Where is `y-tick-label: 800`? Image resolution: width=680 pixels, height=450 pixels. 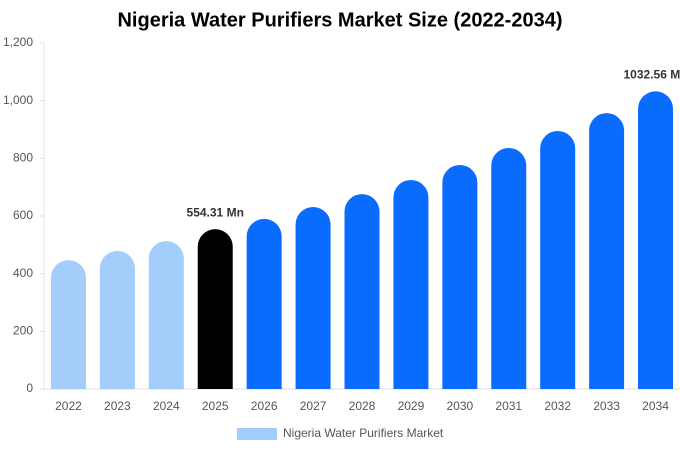
y-tick-label: 800 is located at coordinates (23, 158).